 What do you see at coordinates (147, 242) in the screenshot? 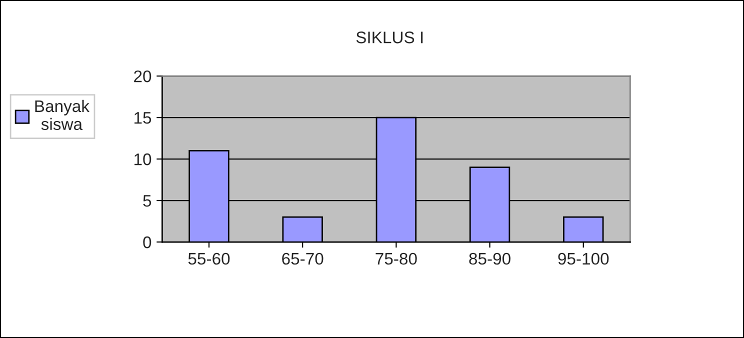
I see `y-tick-label: 0` at bounding box center [147, 242].